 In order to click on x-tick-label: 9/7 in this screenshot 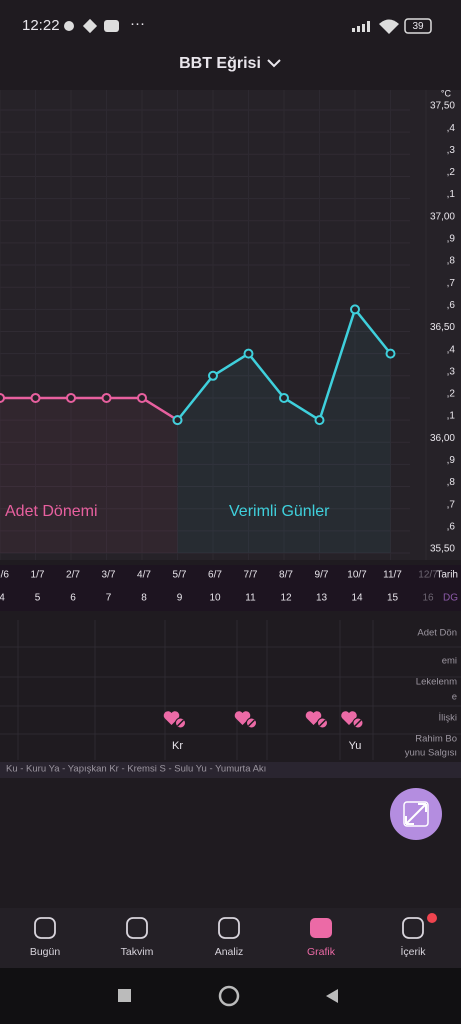, I will do `click(322, 575)`.